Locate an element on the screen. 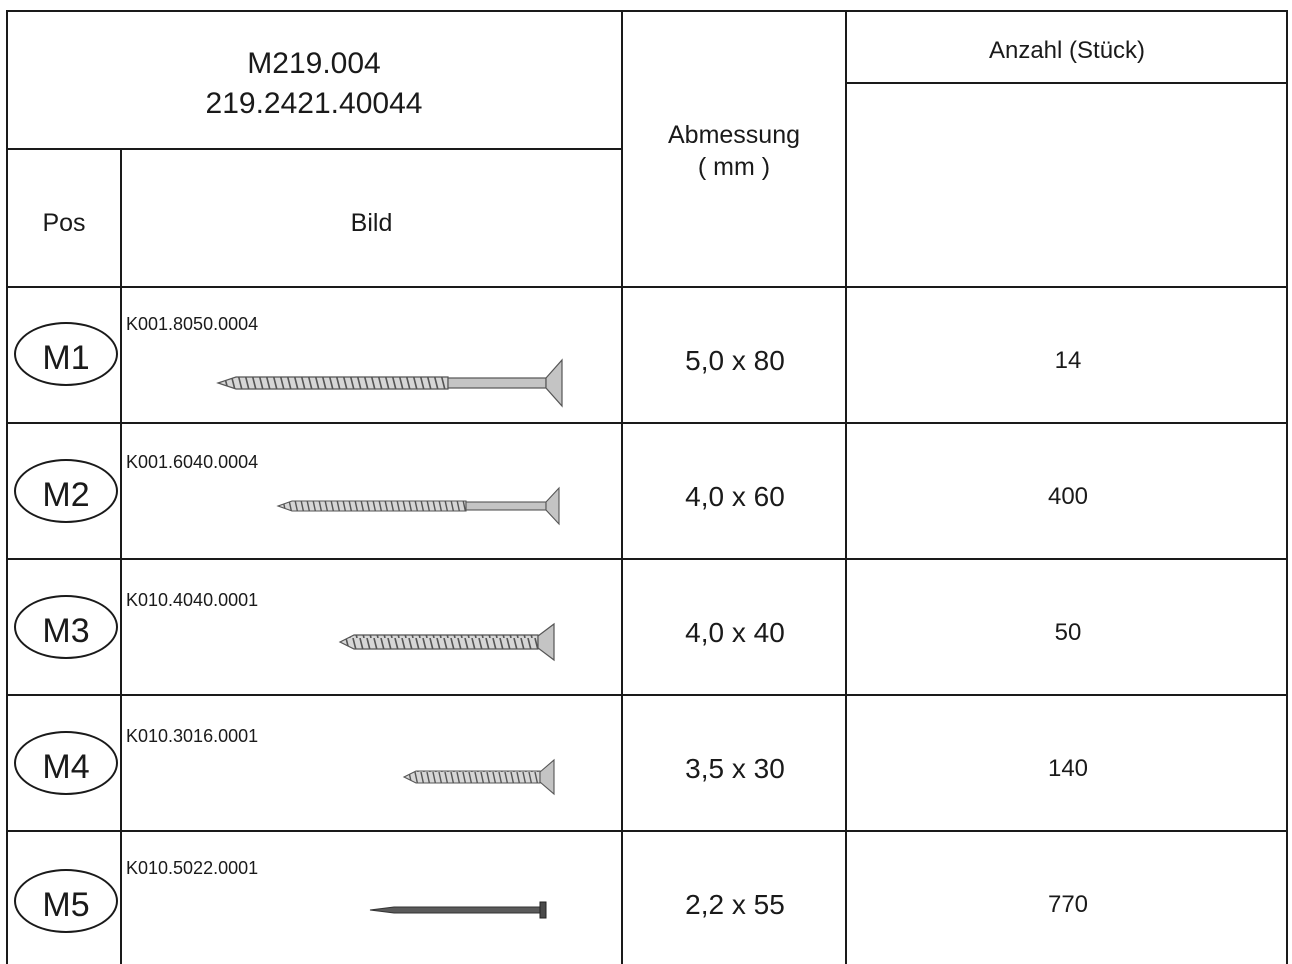 This screenshot has width=1292, height=964. position-label: M2 is located at coordinates (66, 494).